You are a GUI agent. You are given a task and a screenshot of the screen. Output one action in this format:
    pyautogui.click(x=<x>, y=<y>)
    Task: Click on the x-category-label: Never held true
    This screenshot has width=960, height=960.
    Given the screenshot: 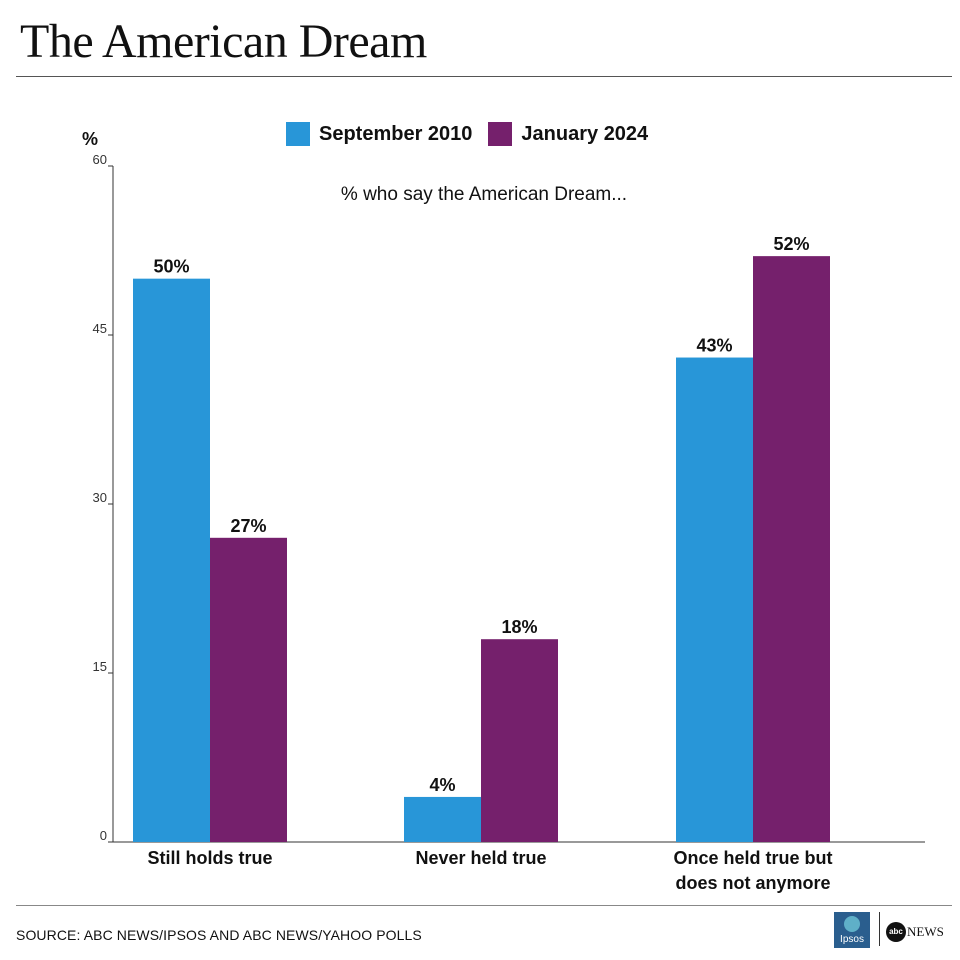 What is the action you would take?
    pyautogui.click(x=480, y=858)
    